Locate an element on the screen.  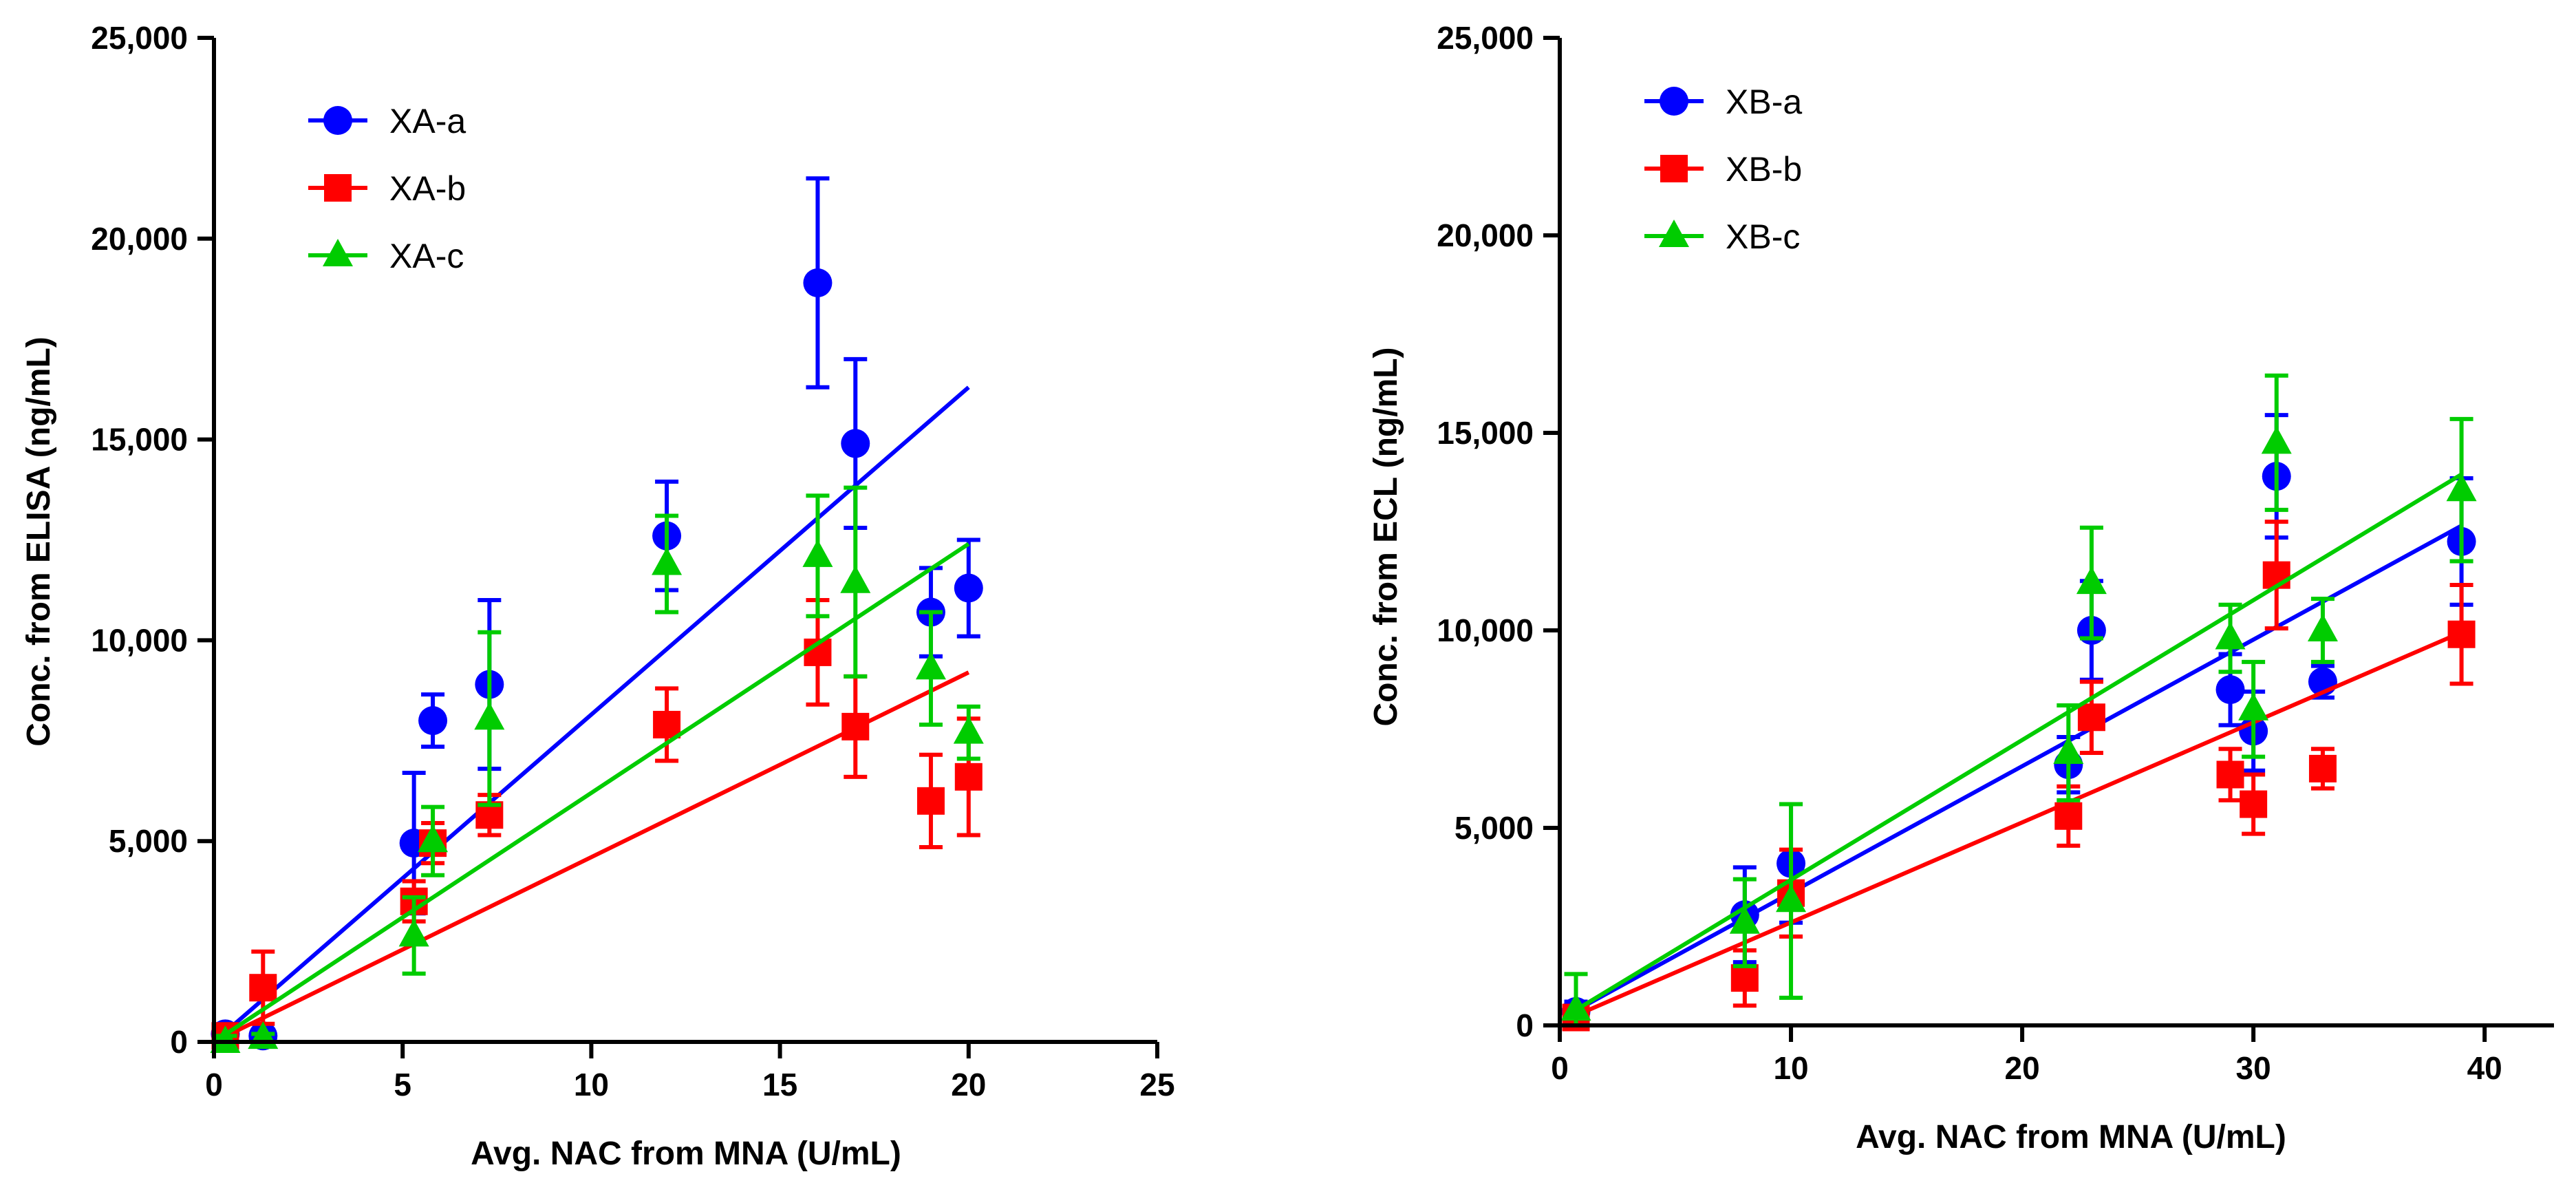
legend-label: XB-a is located at coordinates (1764, 102).